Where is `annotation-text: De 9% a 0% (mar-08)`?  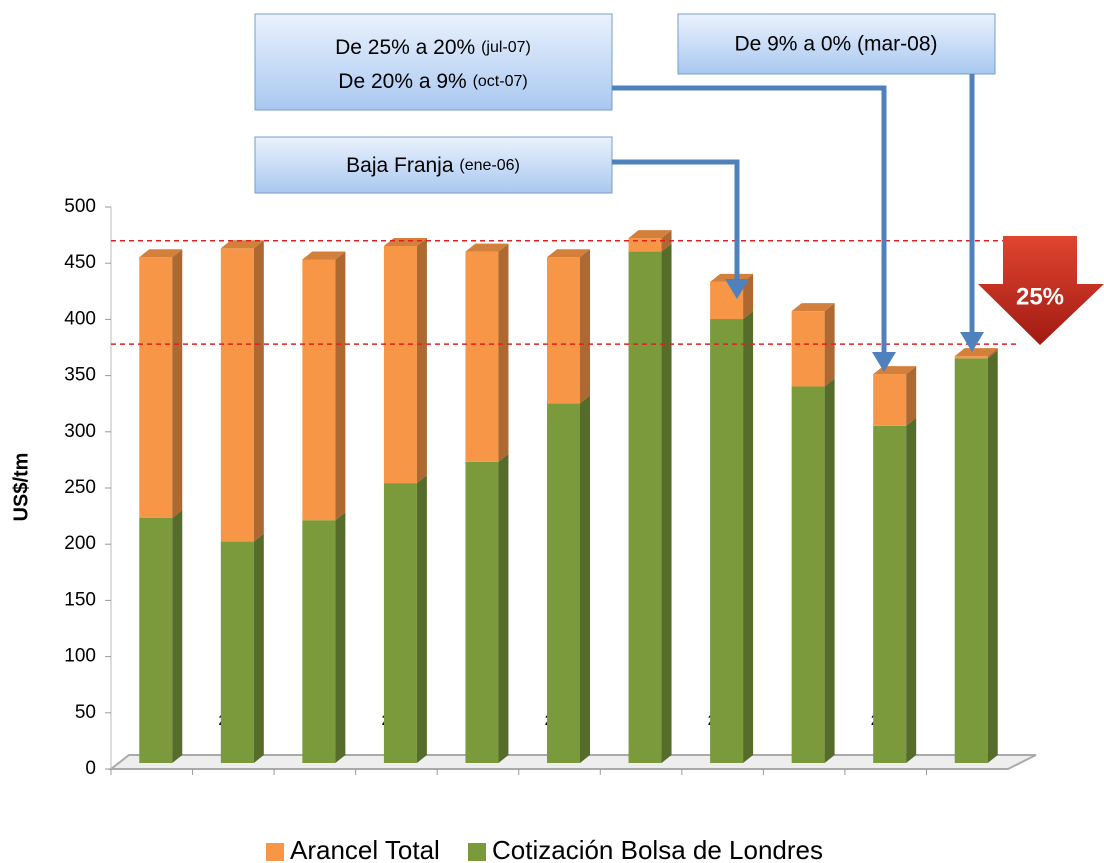
annotation-text: De 9% a 0% (mar-08) is located at coordinates (835, 44).